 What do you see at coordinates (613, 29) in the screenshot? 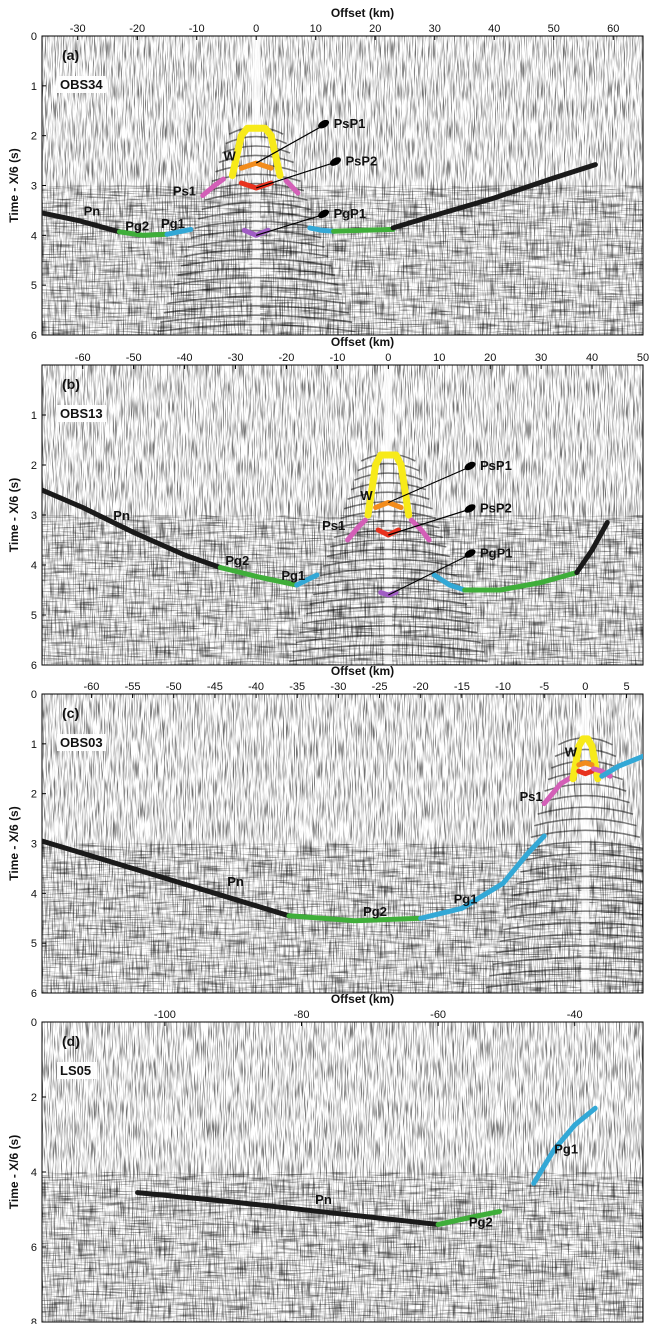
I see `x-tick-label: 60` at bounding box center [613, 29].